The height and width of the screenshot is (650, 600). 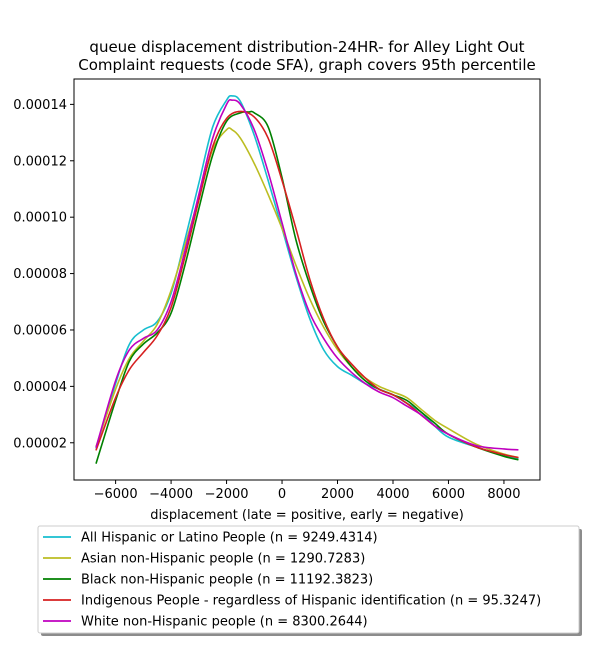 What do you see at coordinates (40, 443) in the screenshot?
I see `y-tick-label-0: 0.00002` at bounding box center [40, 443].